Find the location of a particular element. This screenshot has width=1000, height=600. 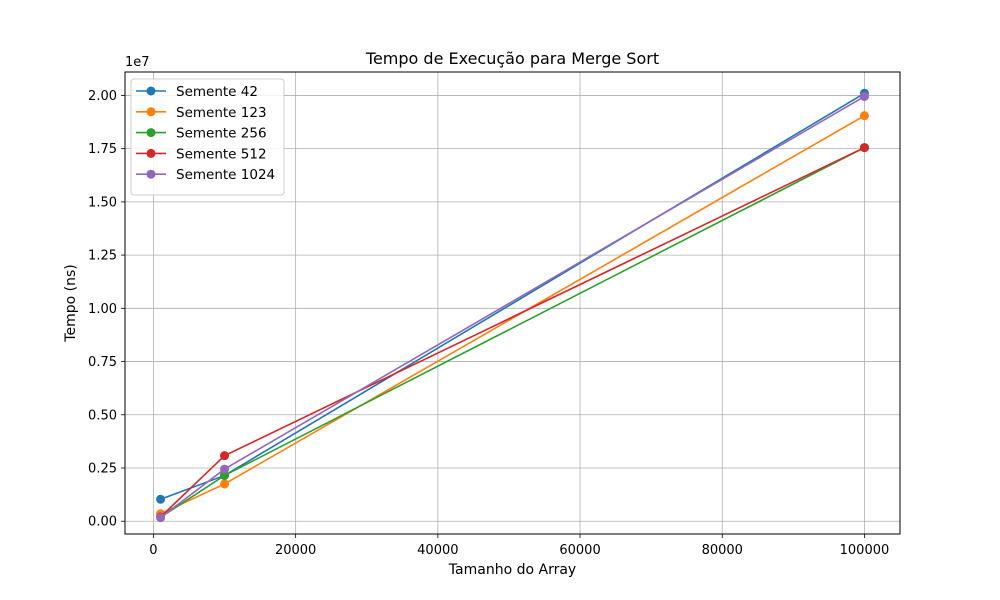

y-tick-label: 2.00 is located at coordinates (102, 96).